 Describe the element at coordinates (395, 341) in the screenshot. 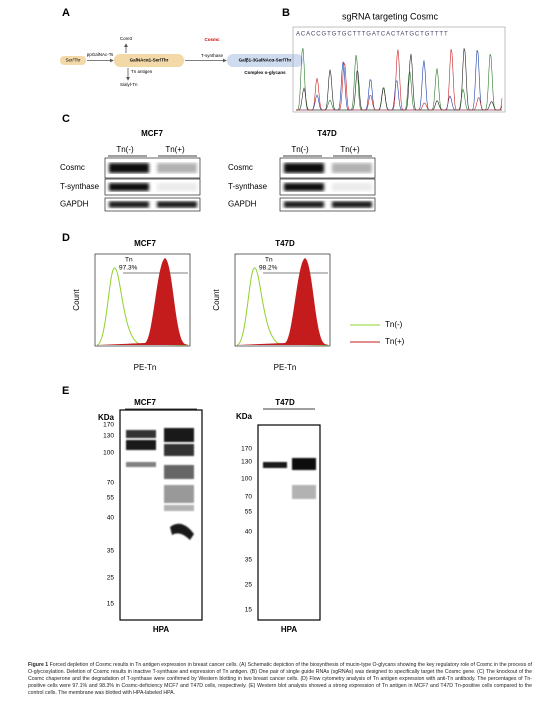

I see `legend-label: Tn(+)` at that location.